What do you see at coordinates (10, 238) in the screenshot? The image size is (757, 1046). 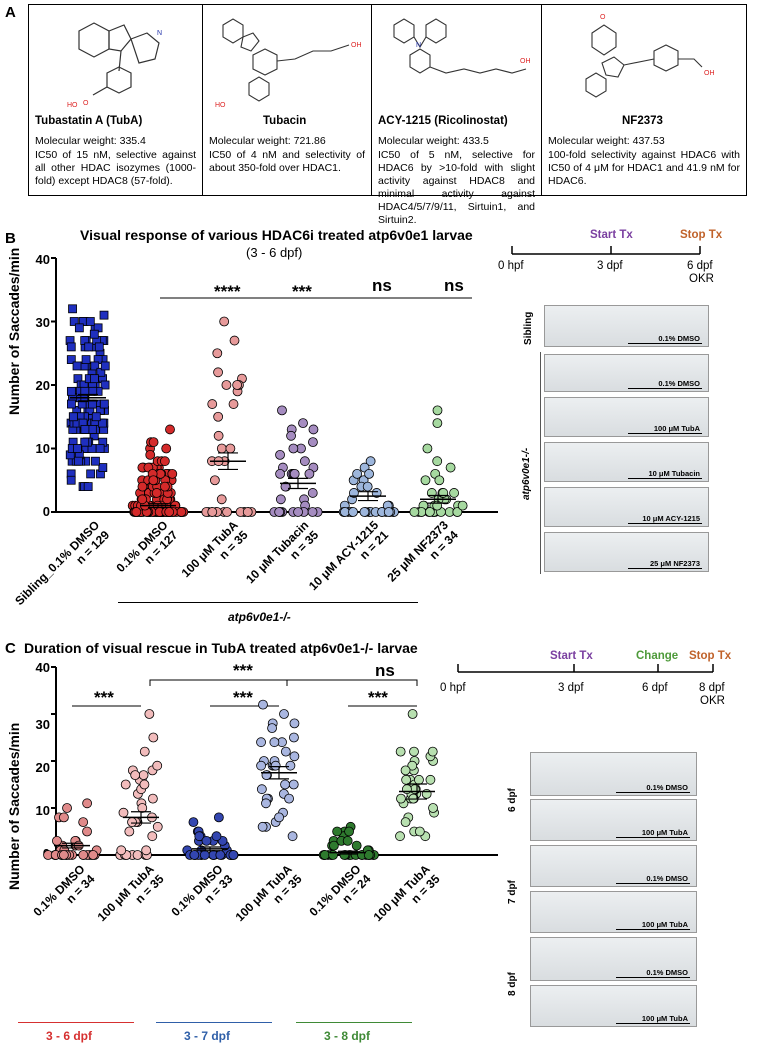 I see `panel-letter-b: B` at bounding box center [10, 238].